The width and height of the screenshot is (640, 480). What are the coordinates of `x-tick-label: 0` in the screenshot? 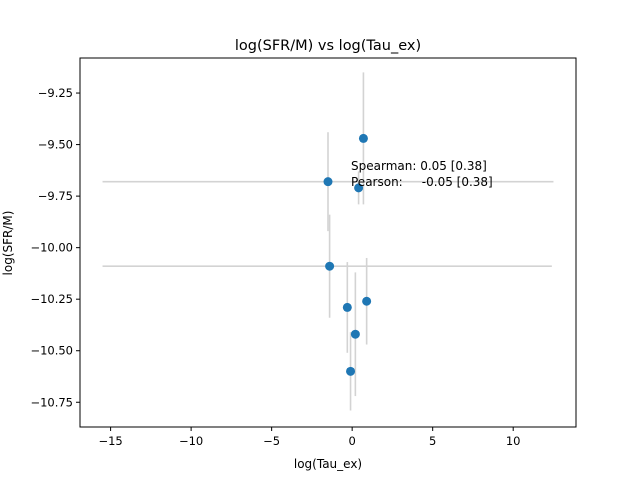 It's located at (351, 441).